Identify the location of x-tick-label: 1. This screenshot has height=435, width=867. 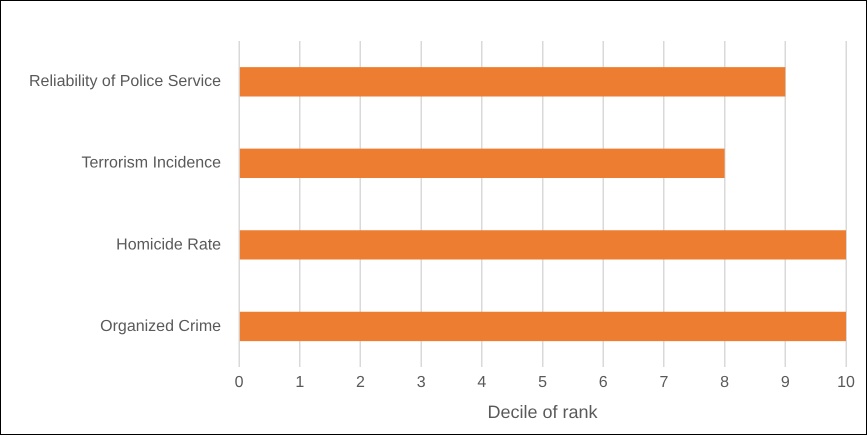
(299, 383).